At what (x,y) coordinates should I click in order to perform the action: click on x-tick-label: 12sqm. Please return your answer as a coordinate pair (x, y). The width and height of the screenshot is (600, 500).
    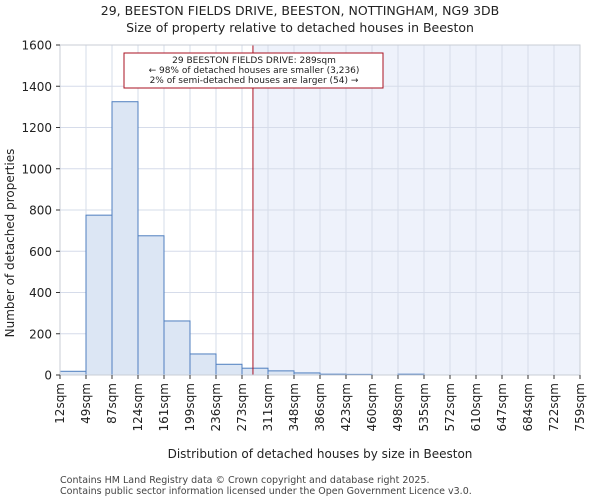
    Looking at the image, I should click on (60, 403).